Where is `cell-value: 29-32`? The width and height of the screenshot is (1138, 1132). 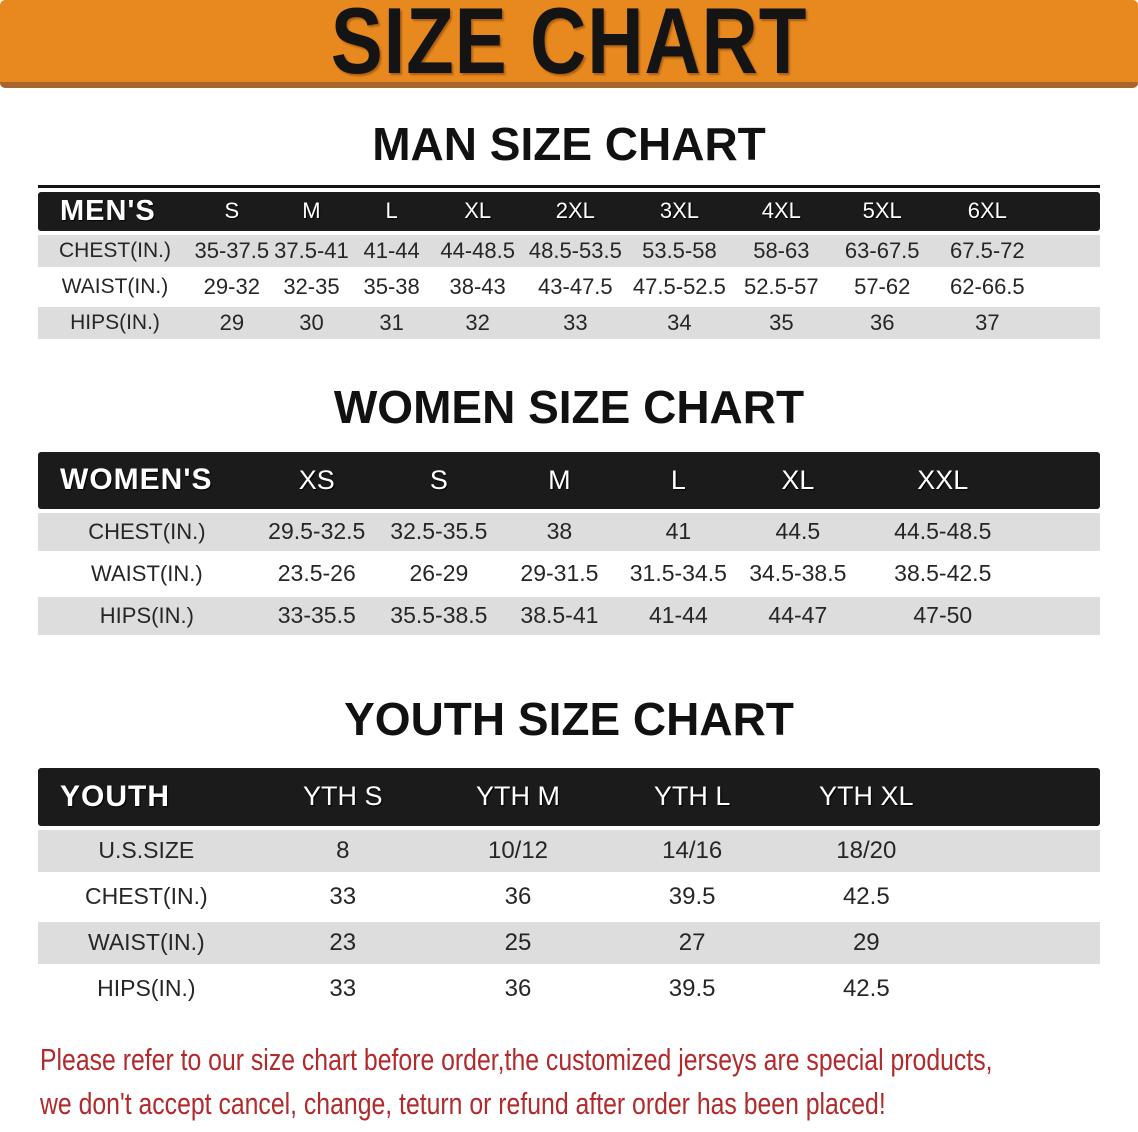
cell-value: 29-32 is located at coordinates (232, 286).